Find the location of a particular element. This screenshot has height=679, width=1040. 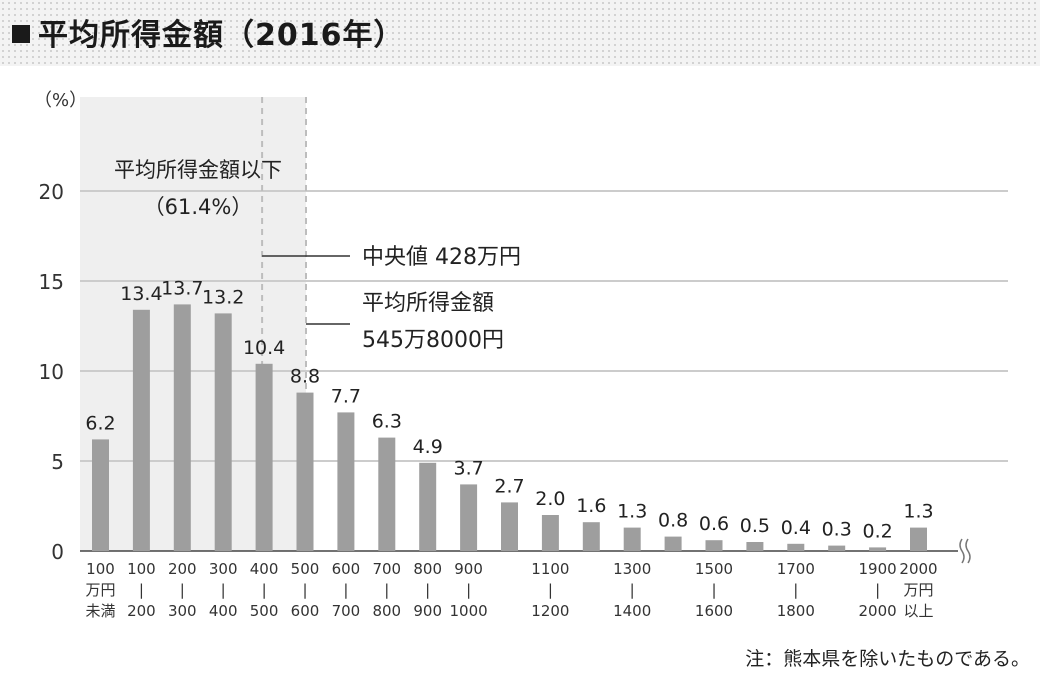

y-tick-label: 0 is located at coordinates (57, 552).